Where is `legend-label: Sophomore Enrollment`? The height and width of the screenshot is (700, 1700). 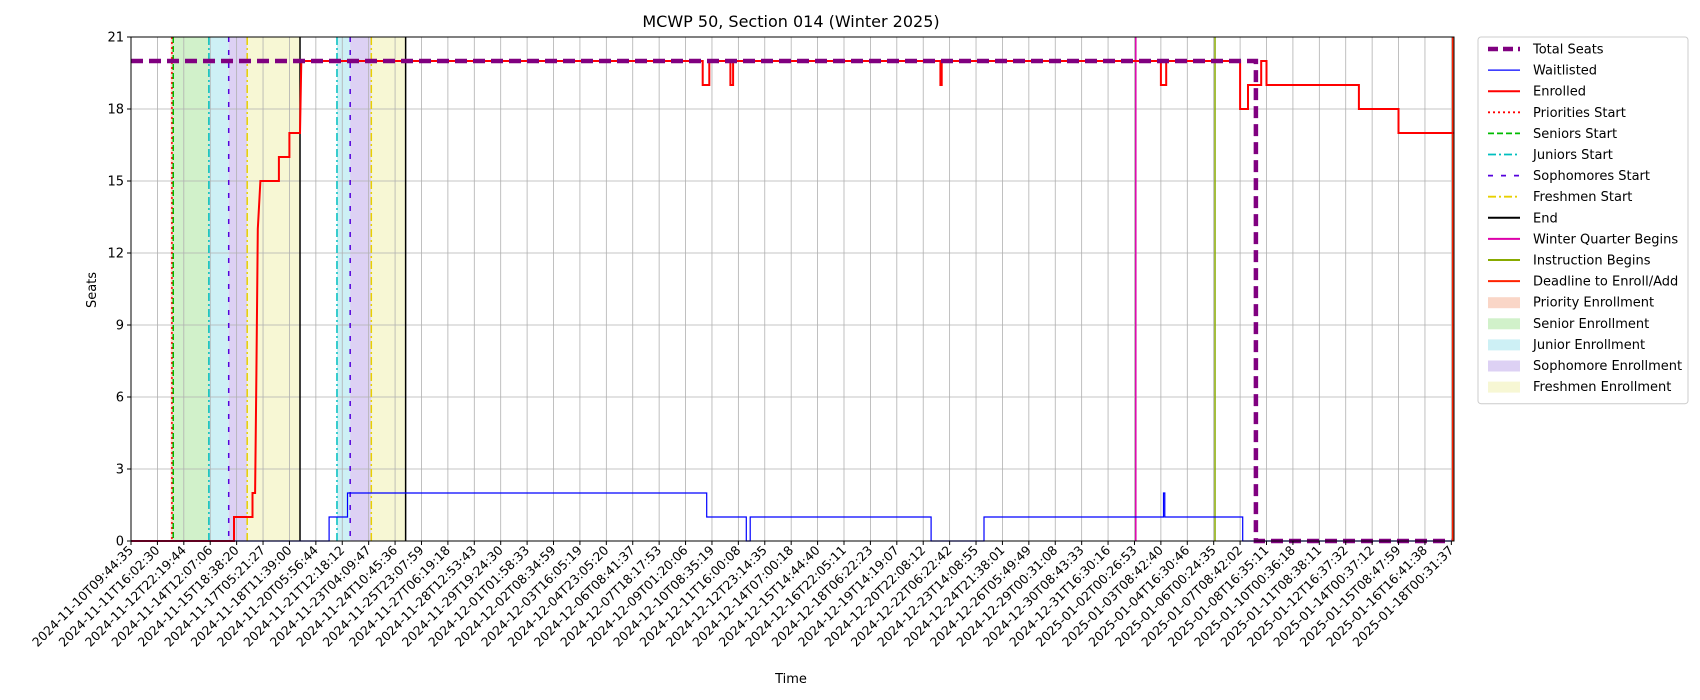 legend-label: Sophomore Enrollment is located at coordinates (1607, 366).